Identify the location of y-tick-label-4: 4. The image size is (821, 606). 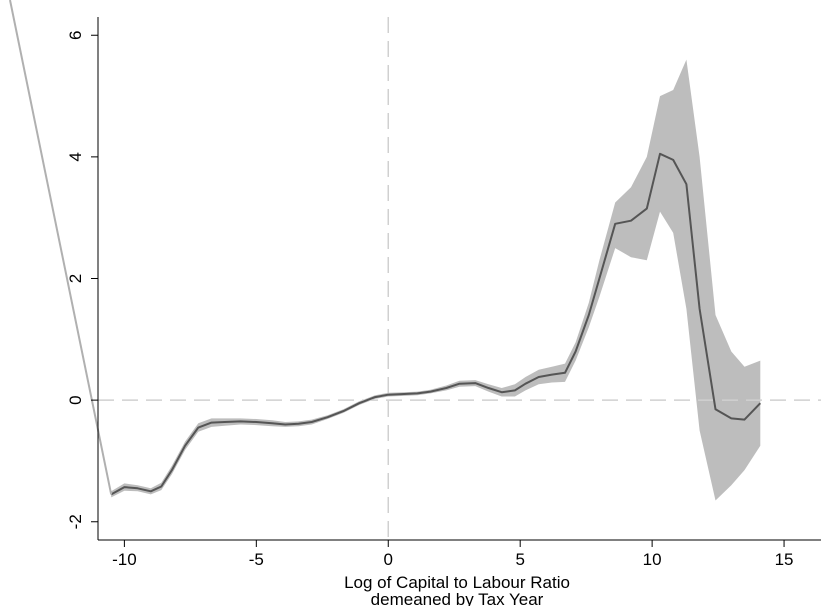
(75, 156).